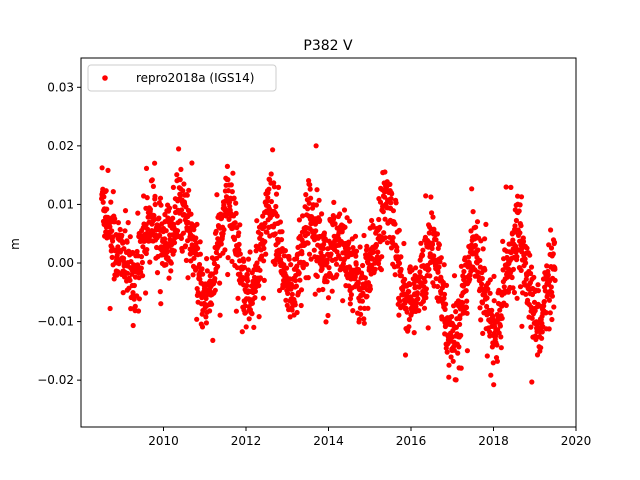  What do you see at coordinates (576, 441) in the screenshot?
I see `x-tick-label: 2020` at bounding box center [576, 441].